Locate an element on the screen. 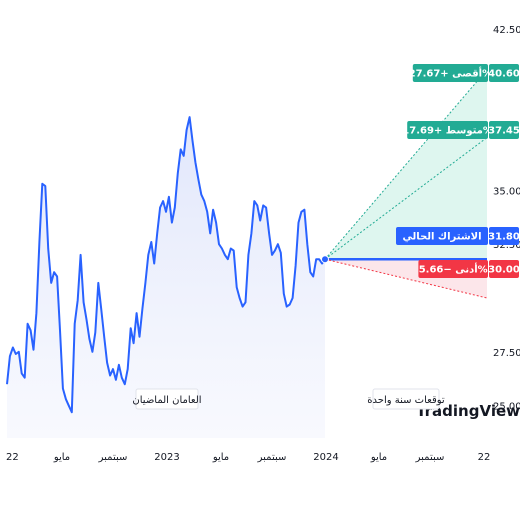 This screenshot has width=520, height=520. forecast-badge-label: أقصى +27.67% is located at coordinates (450, 73).